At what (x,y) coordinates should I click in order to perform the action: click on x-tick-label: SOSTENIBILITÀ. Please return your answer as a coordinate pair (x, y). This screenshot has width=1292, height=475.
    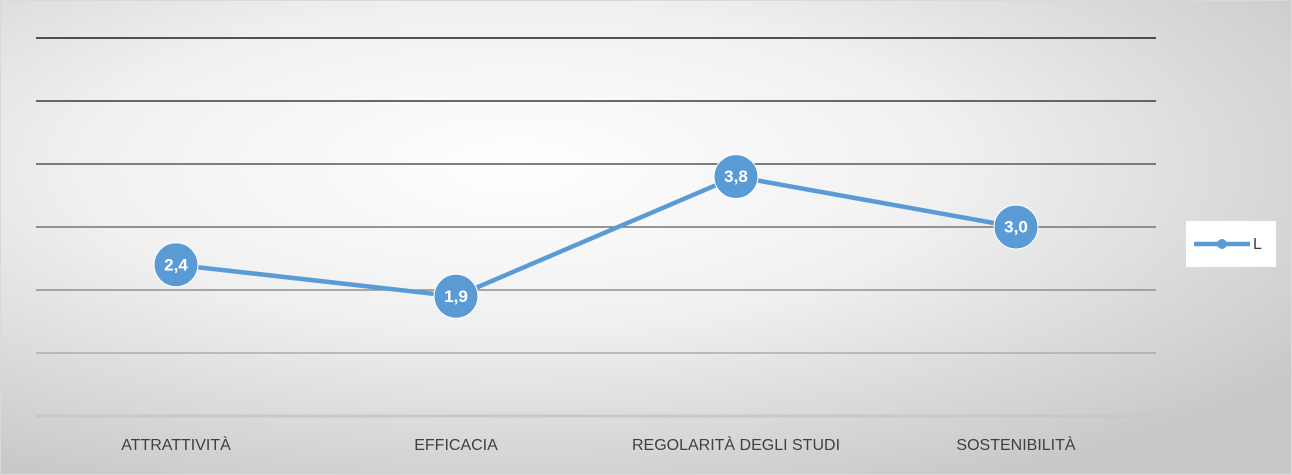
    Looking at the image, I should click on (1015, 444).